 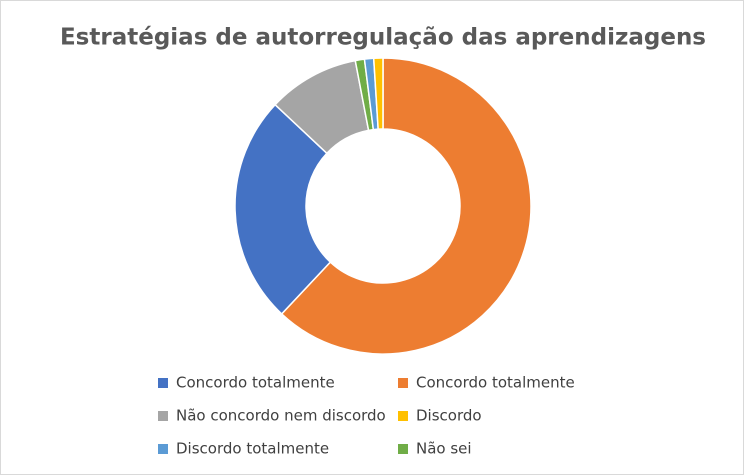 I want to click on legend-box, so click(x=383, y=416).